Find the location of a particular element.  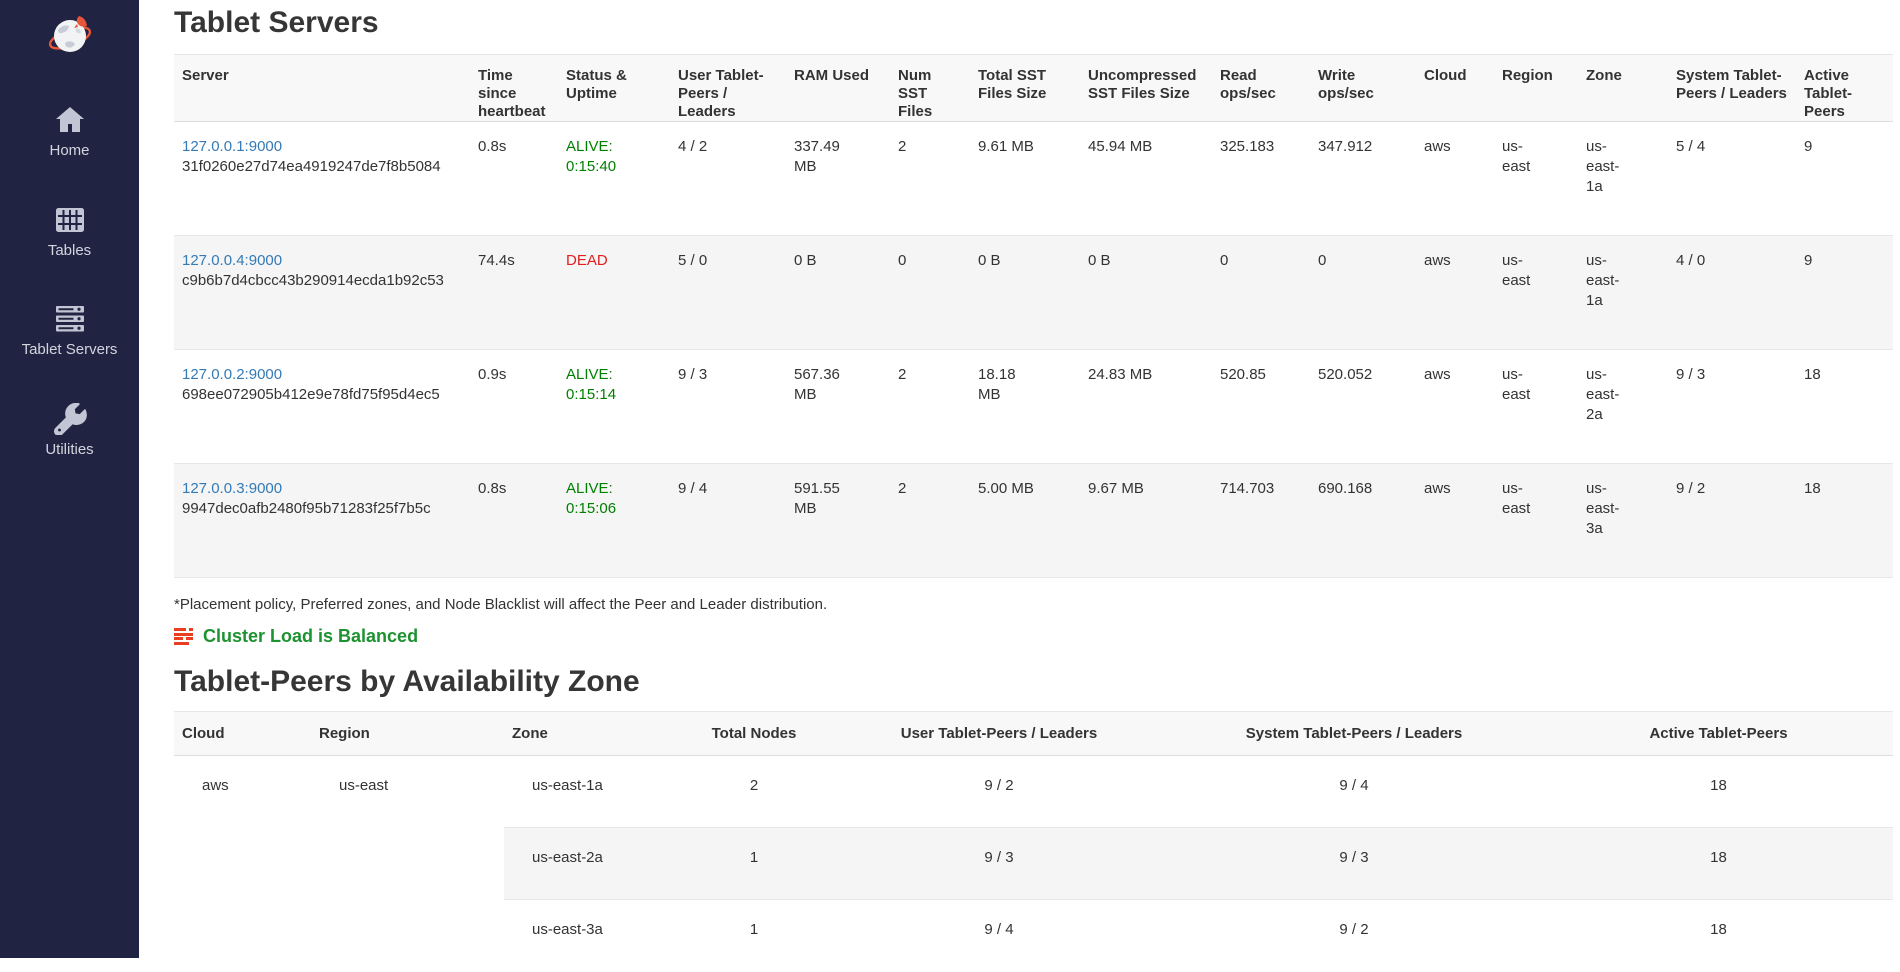

total-nodes-cell: 2 is located at coordinates (754, 785).